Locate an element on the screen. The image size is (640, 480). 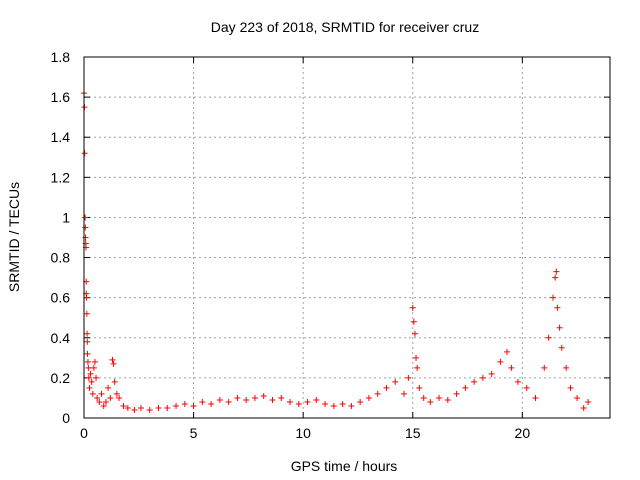
y-tick-label: 1.6 is located at coordinates (61, 97).